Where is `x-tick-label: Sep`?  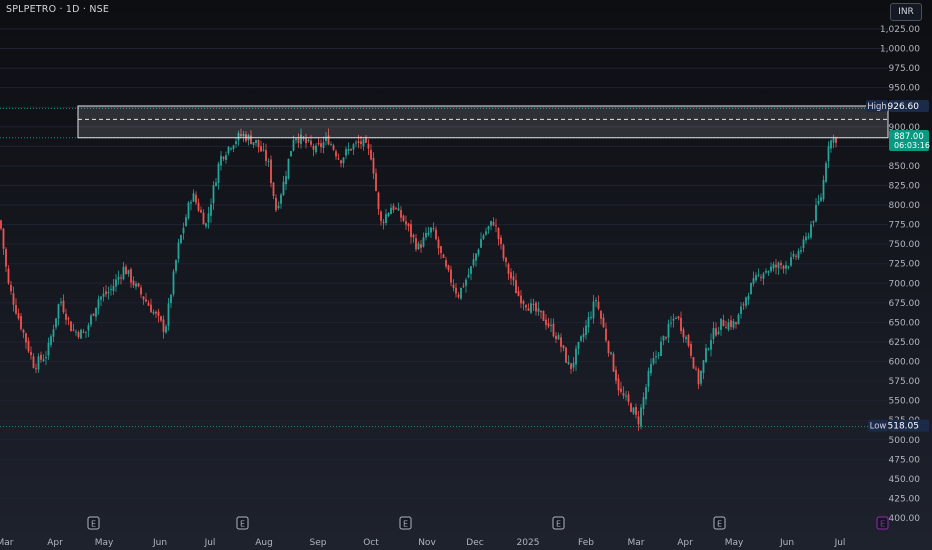 x-tick-label: Sep is located at coordinates (318, 543).